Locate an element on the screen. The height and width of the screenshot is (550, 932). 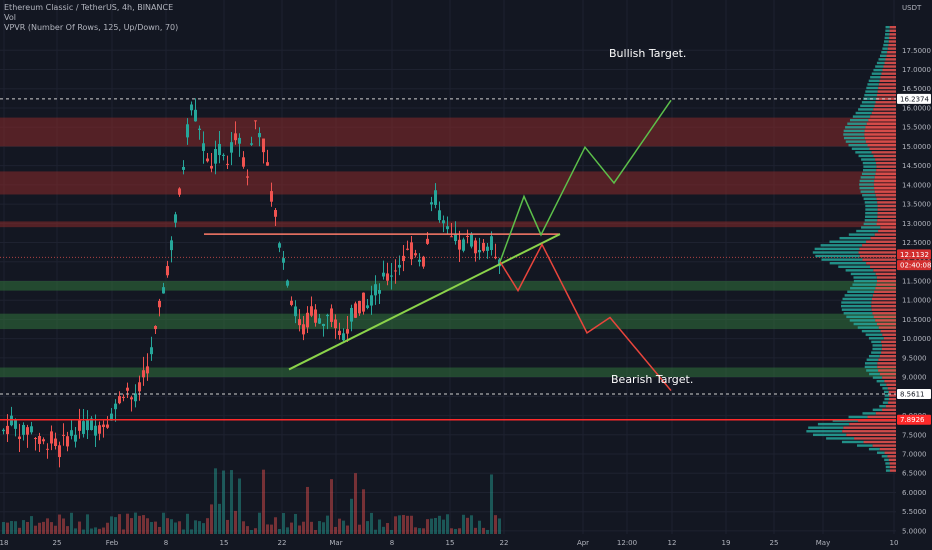
time-tick-label: 10 is located at coordinates (894, 543).